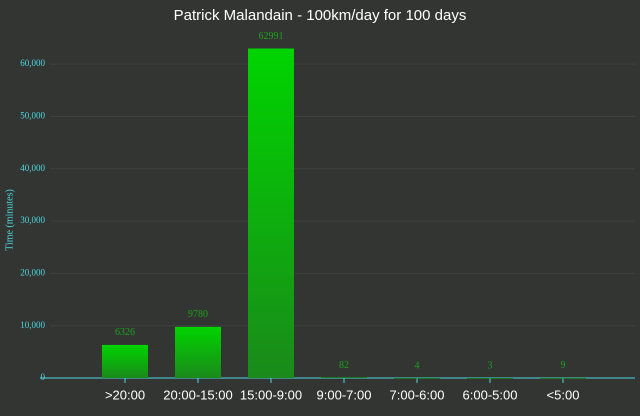  I want to click on x-tick-label: >20:00, so click(125, 394).